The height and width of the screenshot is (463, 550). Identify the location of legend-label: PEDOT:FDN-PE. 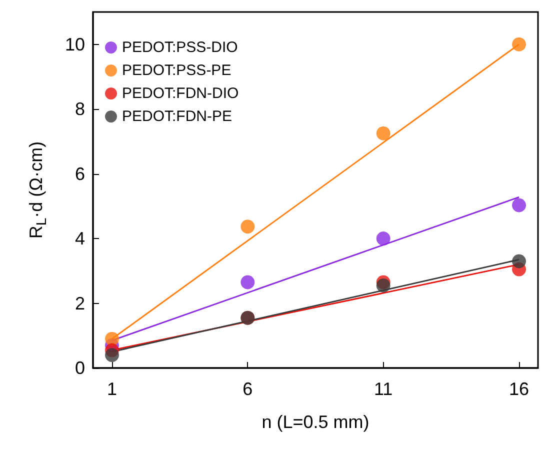
(177, 116).